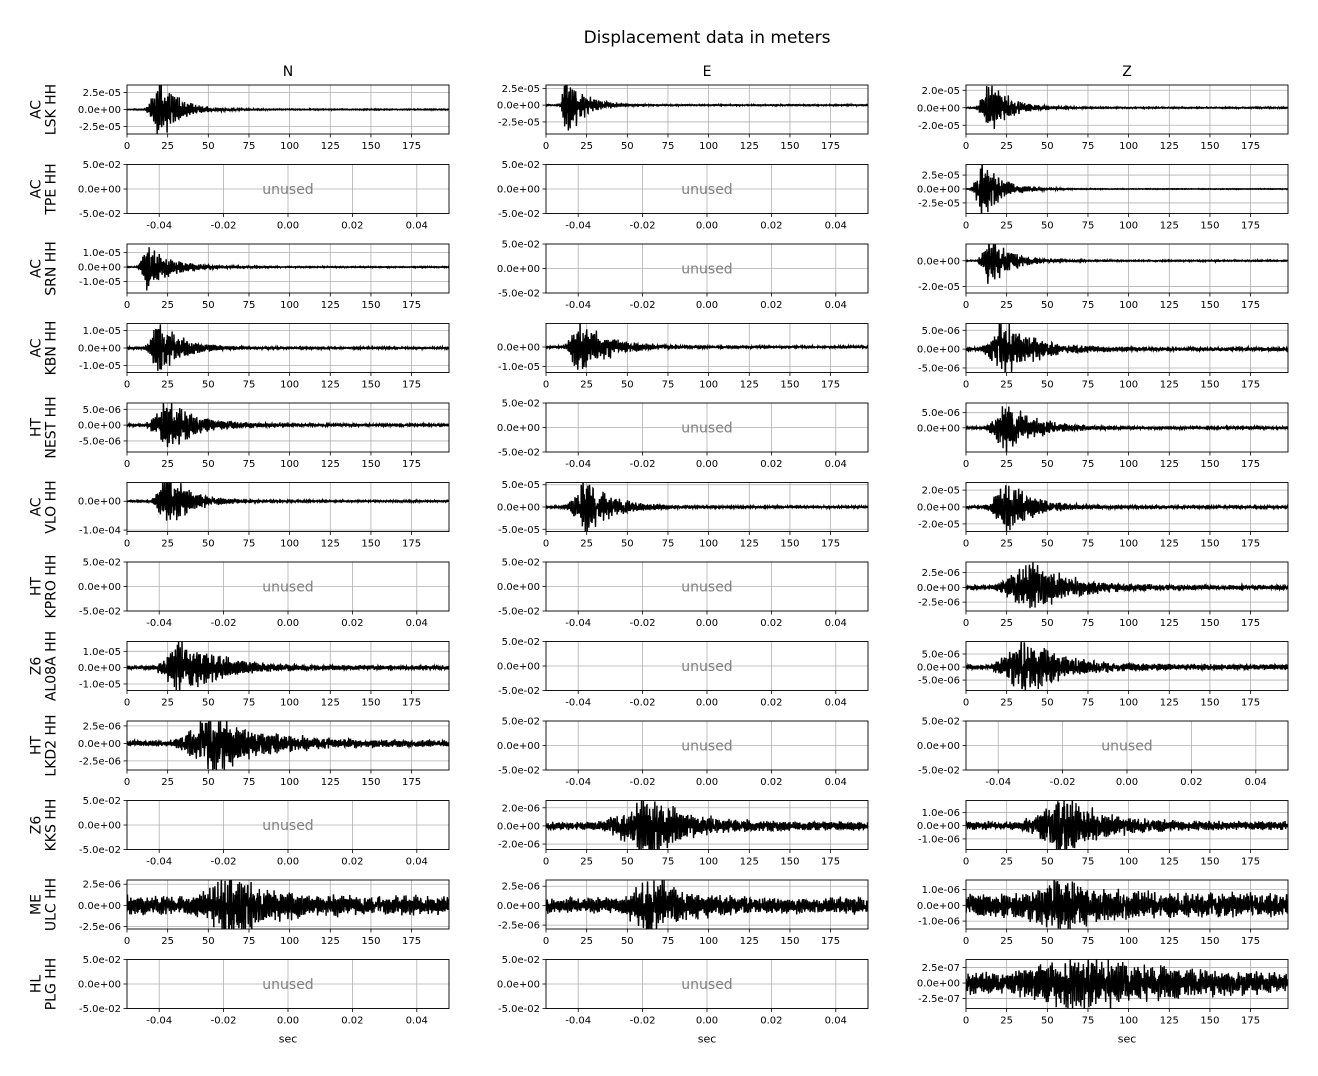  I want to click on y-tick-label: -2.5e-07, so click(939, 999).